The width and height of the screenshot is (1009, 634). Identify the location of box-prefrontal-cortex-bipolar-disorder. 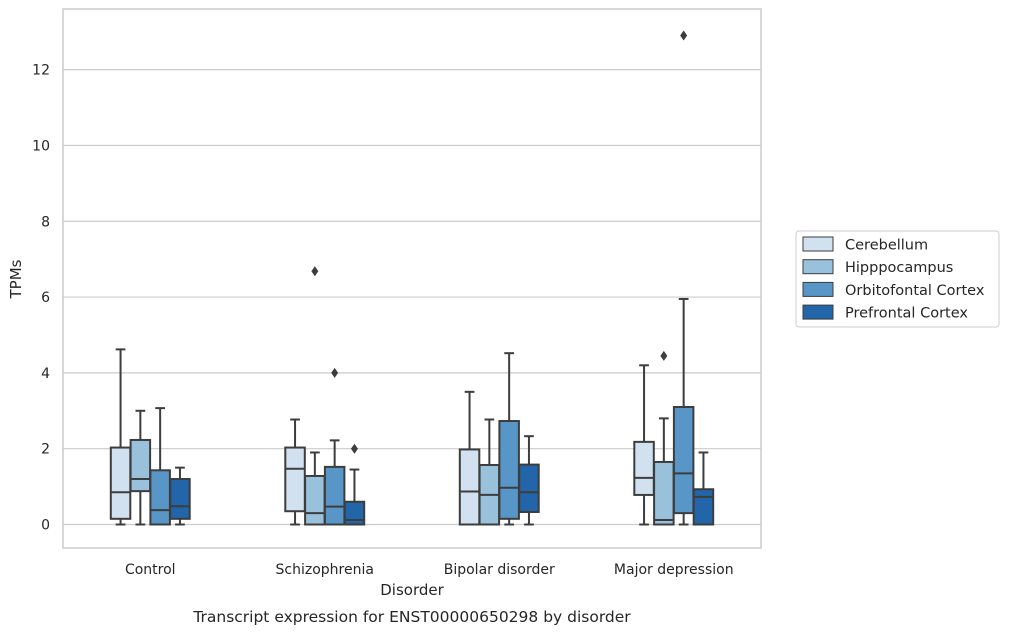
(529, 480).